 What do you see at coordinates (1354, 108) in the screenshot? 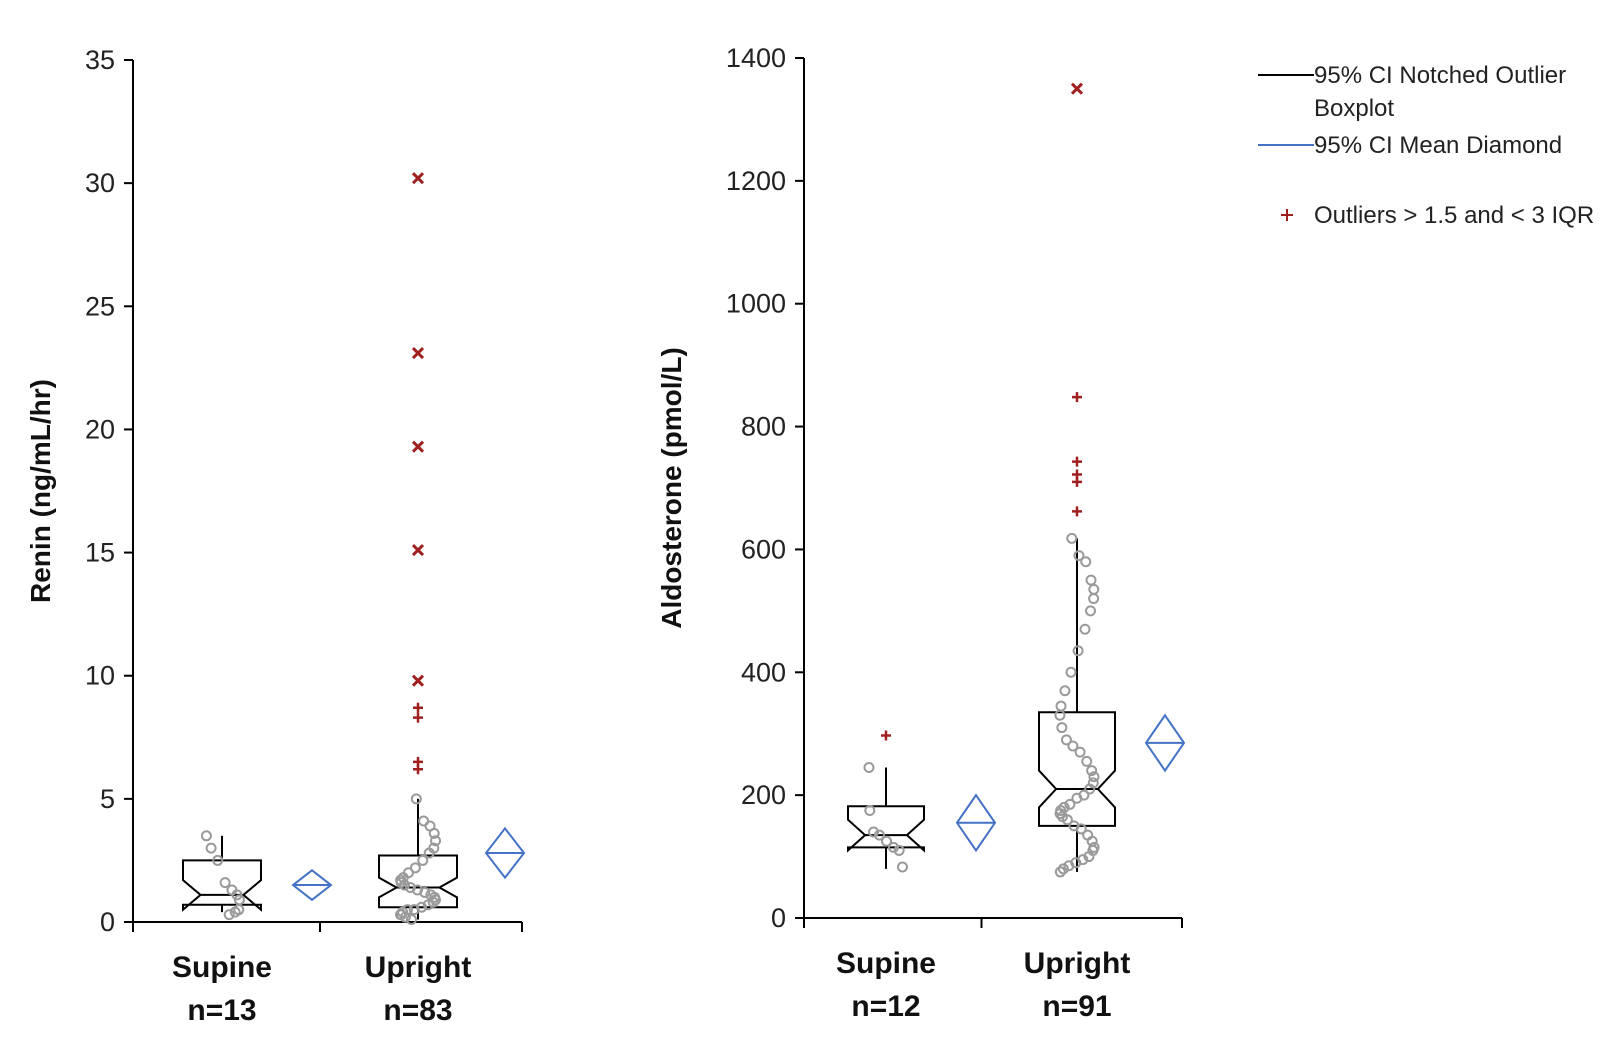
I see `legend-label-line2: Boxplot` at bounding box center [1354, 108].